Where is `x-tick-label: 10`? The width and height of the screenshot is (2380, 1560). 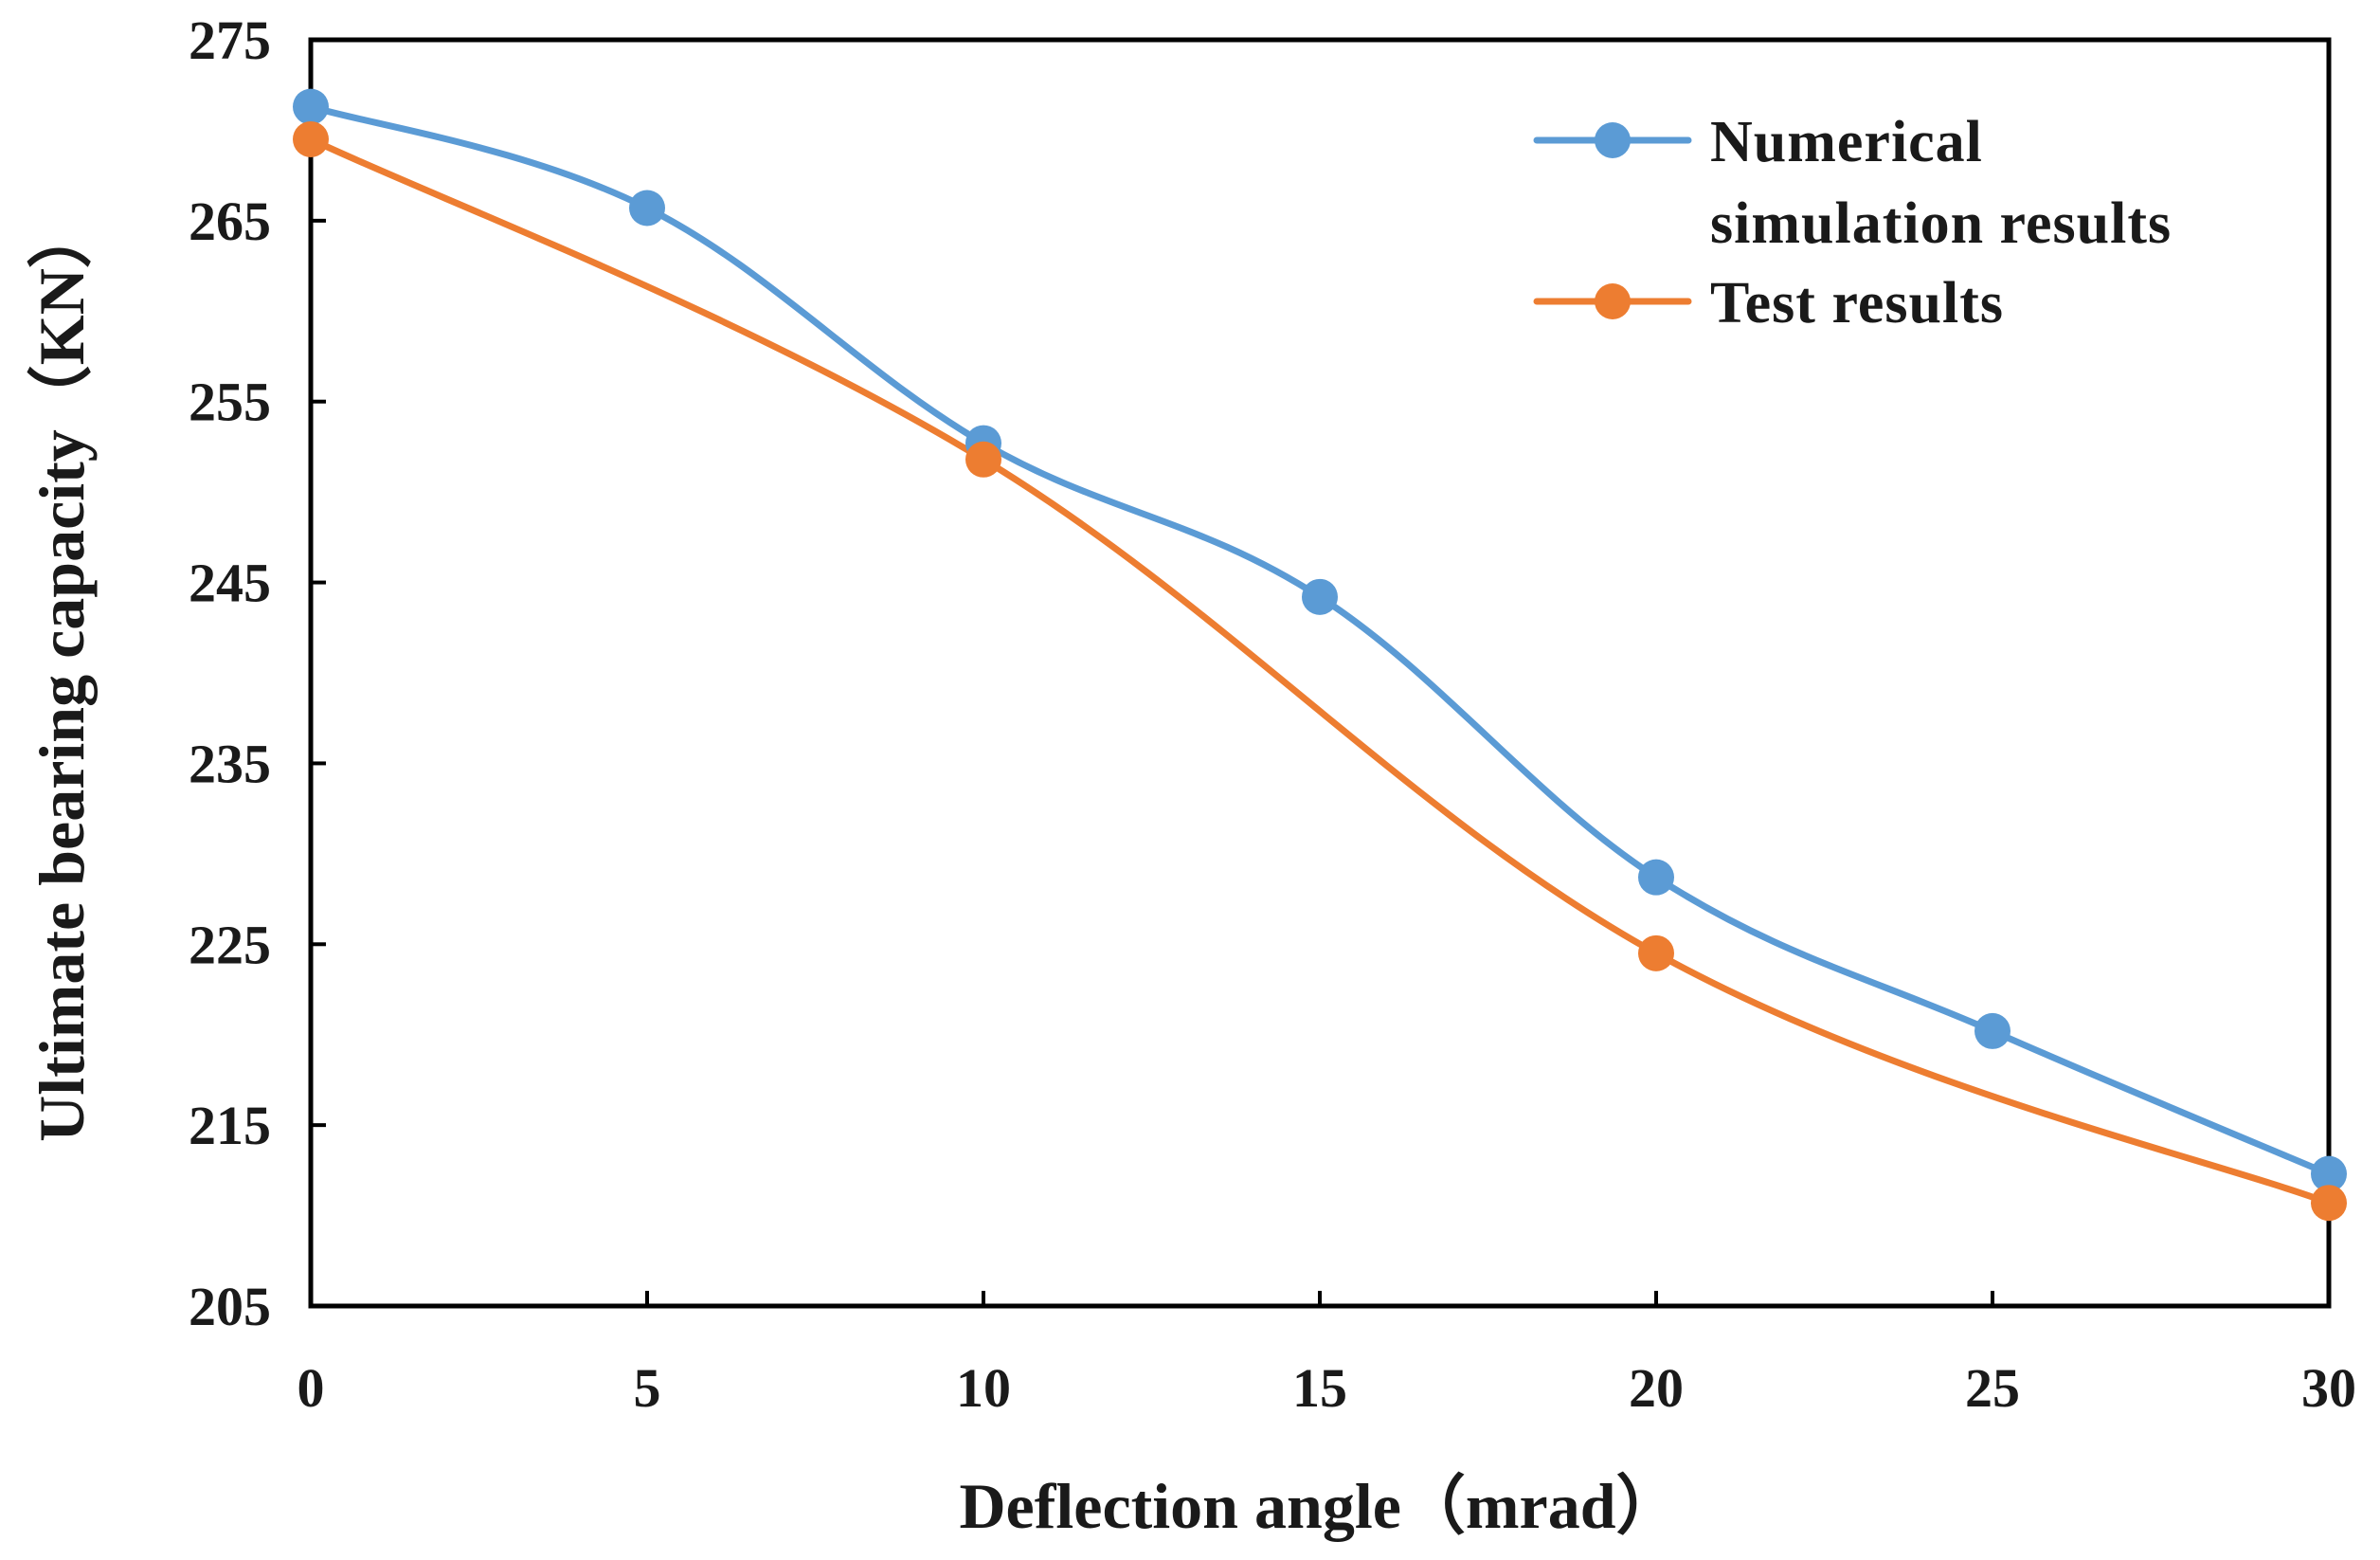 x-tick-label: 10 is located at coordinates (983, 1388).